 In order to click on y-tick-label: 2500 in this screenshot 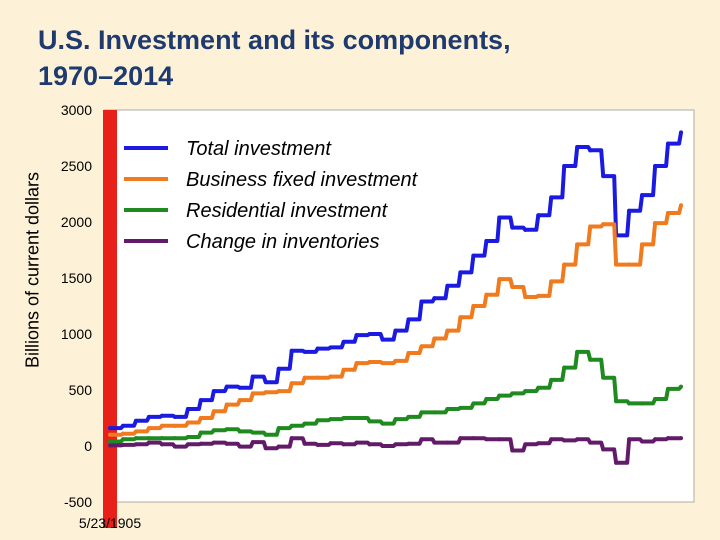, I will do `click(76, 166)`.